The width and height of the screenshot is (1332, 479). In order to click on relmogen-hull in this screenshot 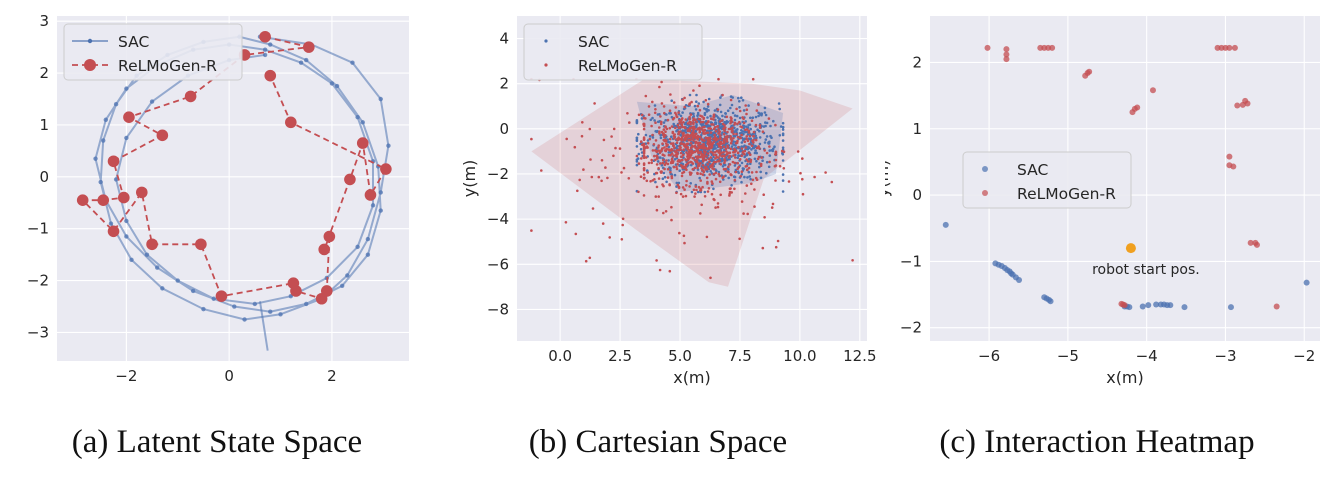, I will do `click(692, 183)`.